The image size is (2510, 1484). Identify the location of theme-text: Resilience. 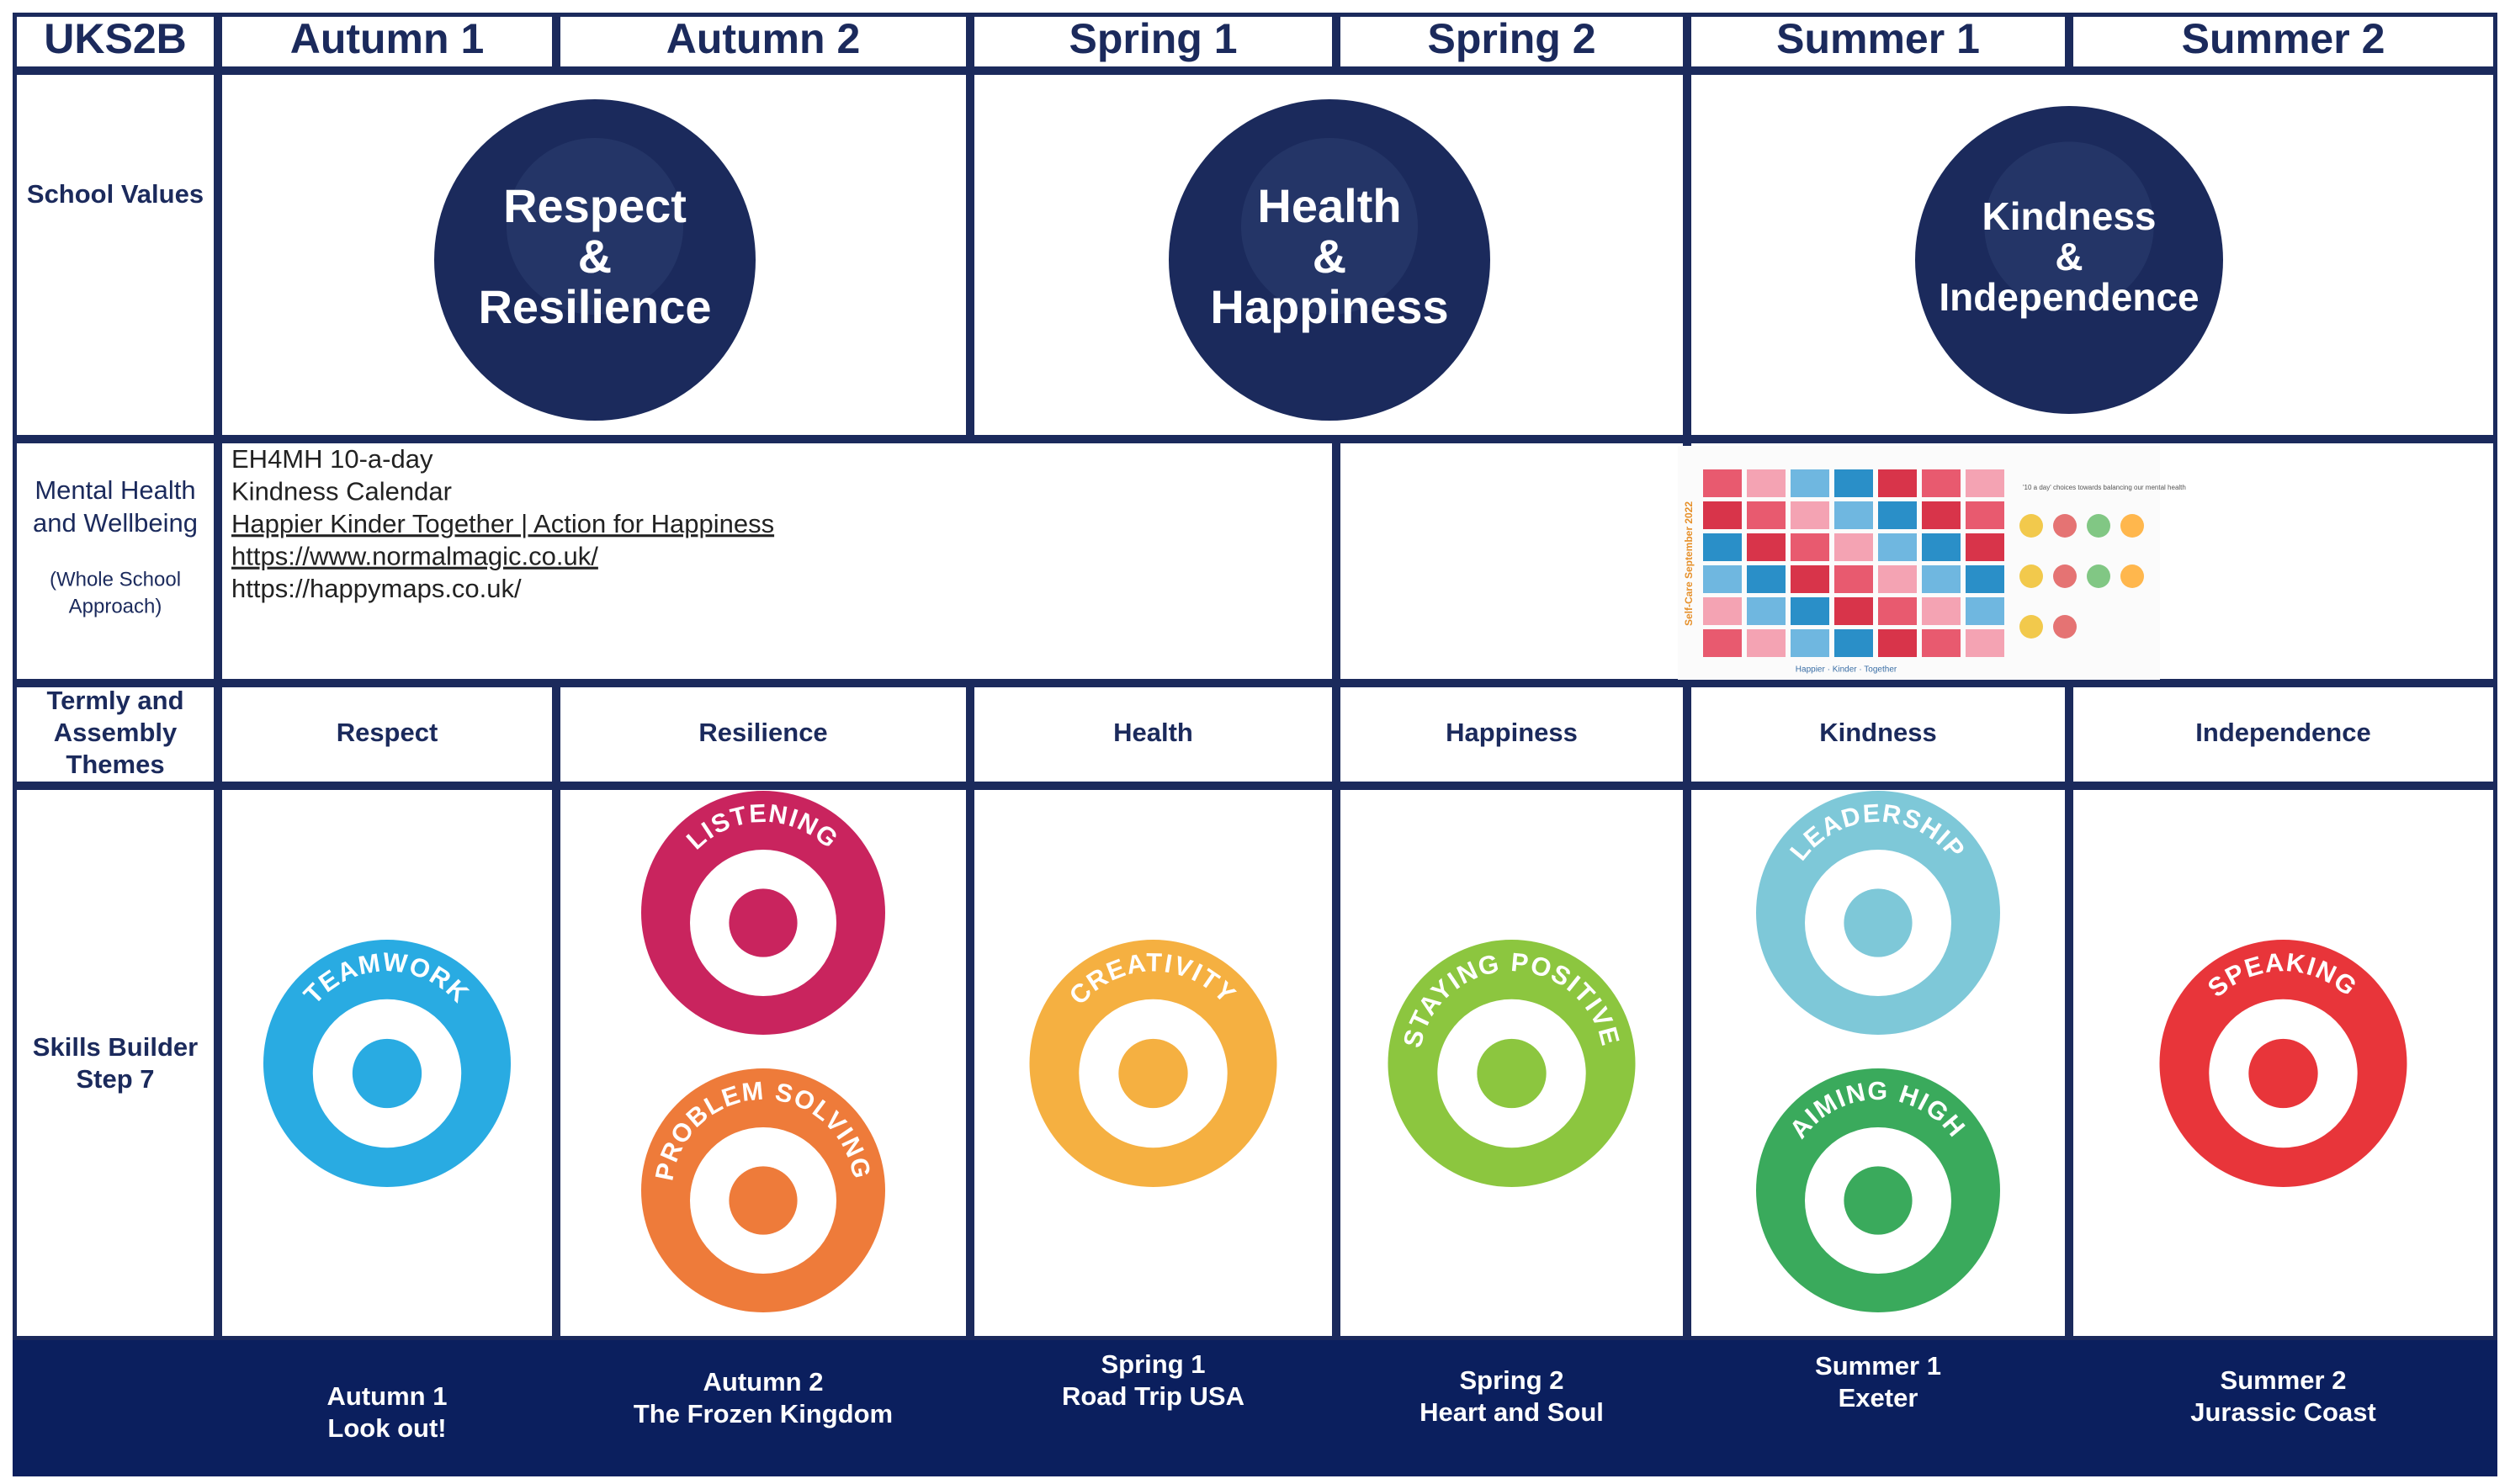
(762, 732).